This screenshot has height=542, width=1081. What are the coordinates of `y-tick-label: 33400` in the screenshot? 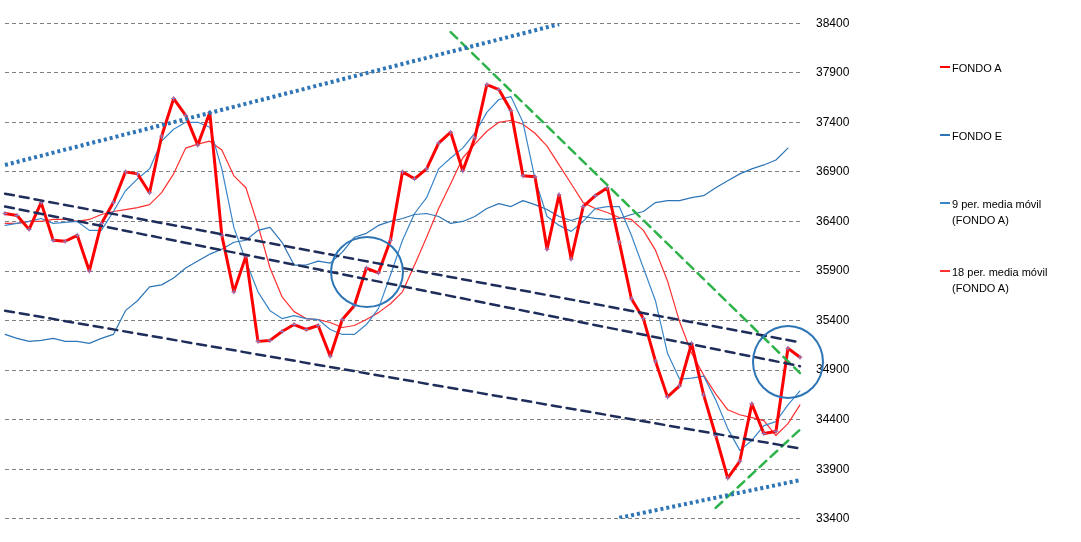 It's located at (833, 518).